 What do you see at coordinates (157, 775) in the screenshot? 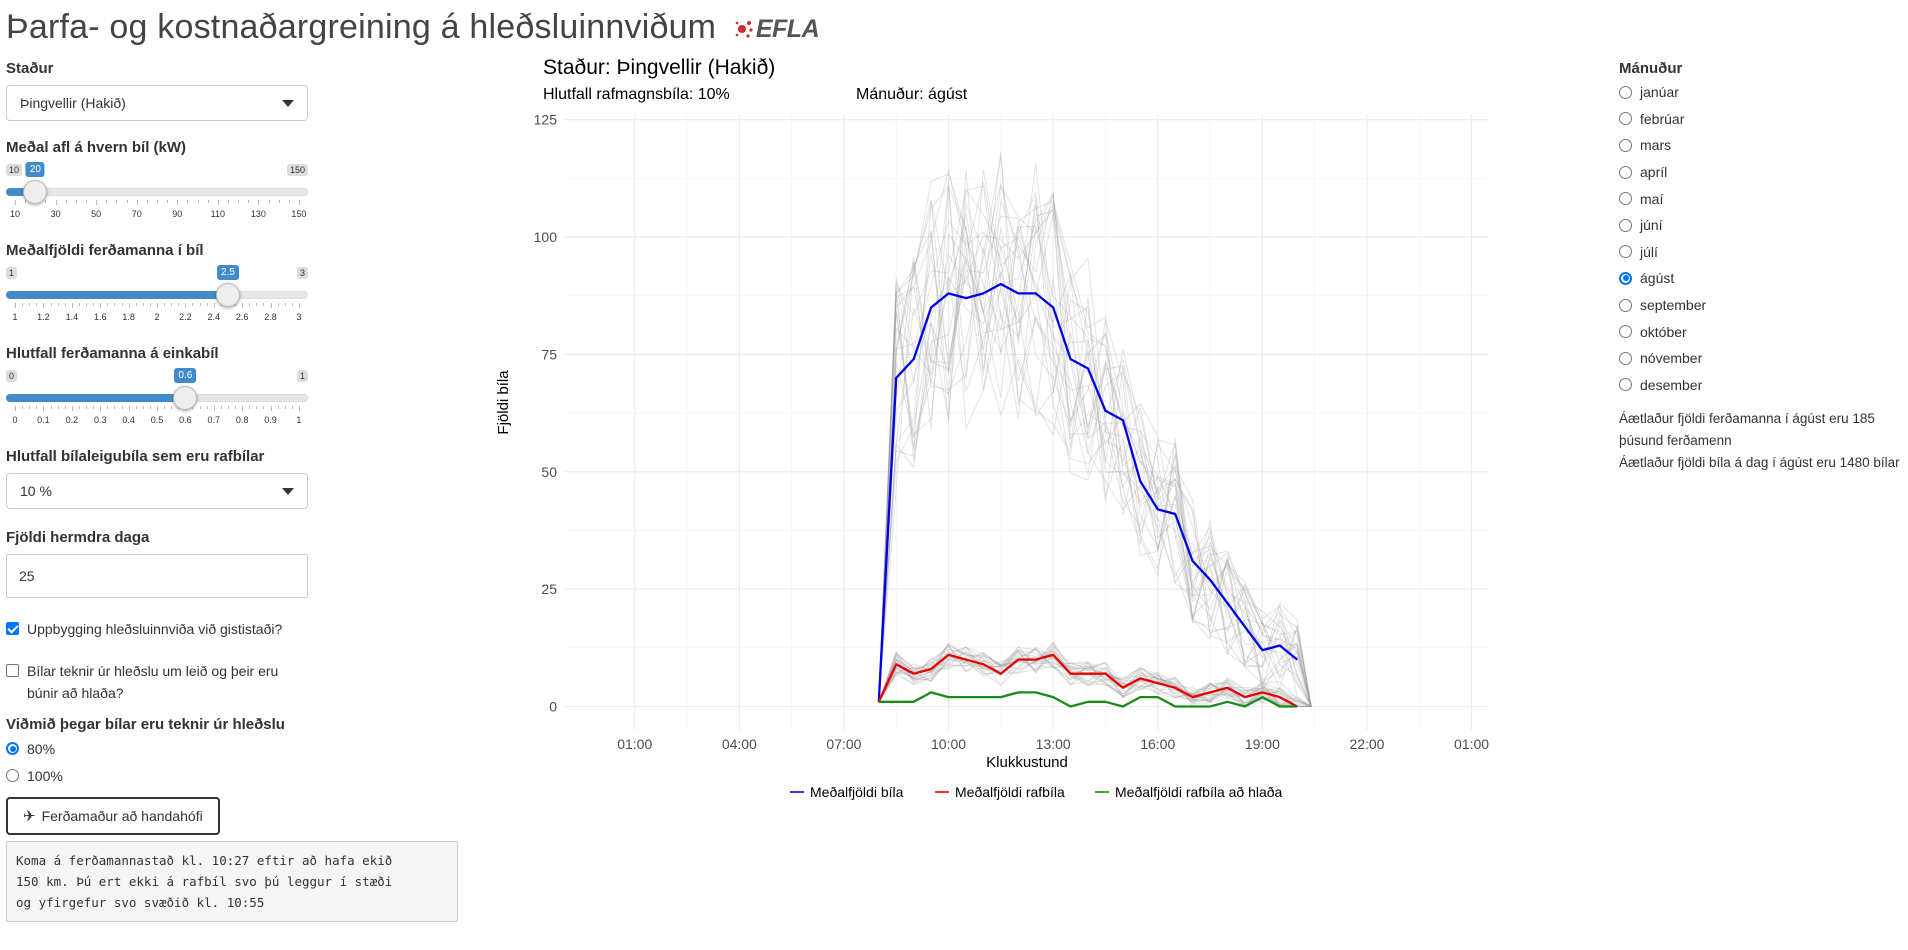
I see `unplug-threshold-option-100: 100%` at bounding box center [157, 775].